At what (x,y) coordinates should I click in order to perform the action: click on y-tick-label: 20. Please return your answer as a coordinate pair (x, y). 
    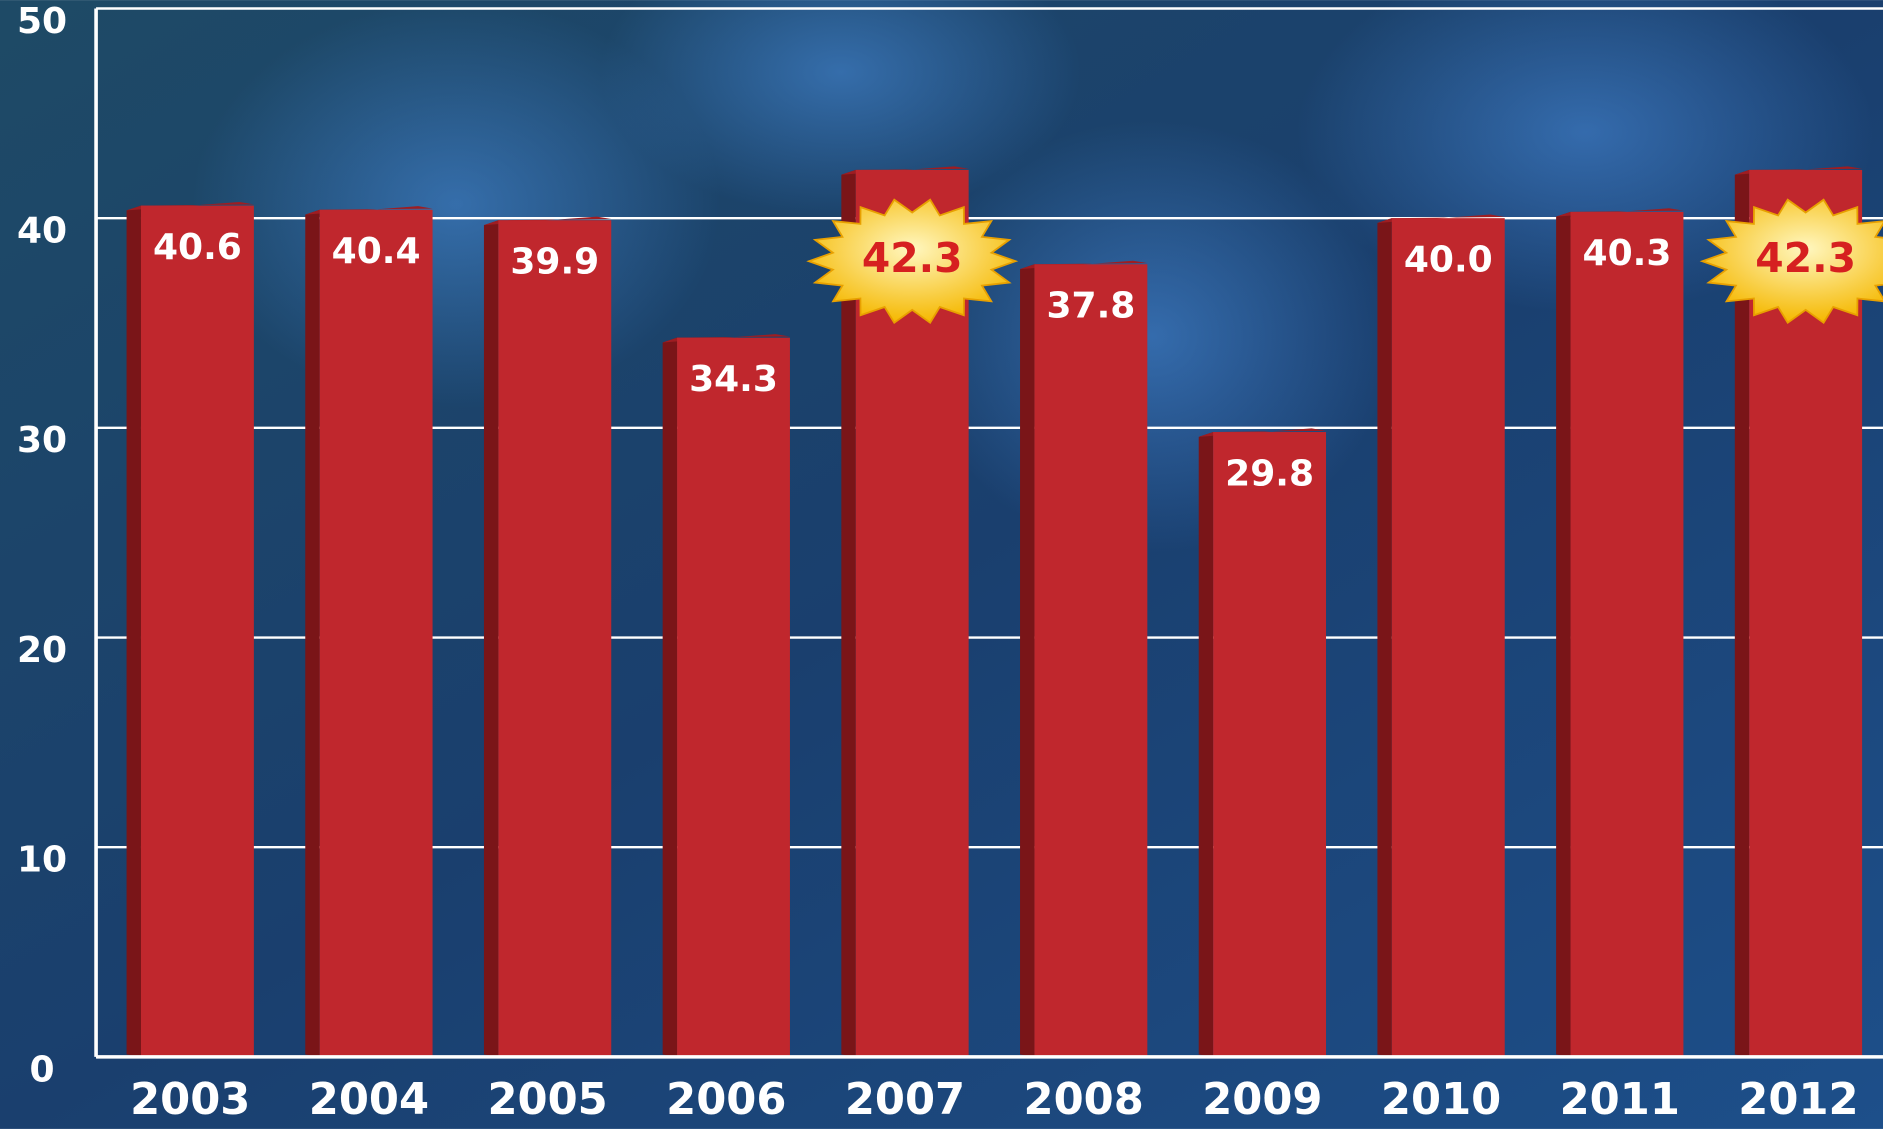
    Looking at the image, I should click on (42, 650).